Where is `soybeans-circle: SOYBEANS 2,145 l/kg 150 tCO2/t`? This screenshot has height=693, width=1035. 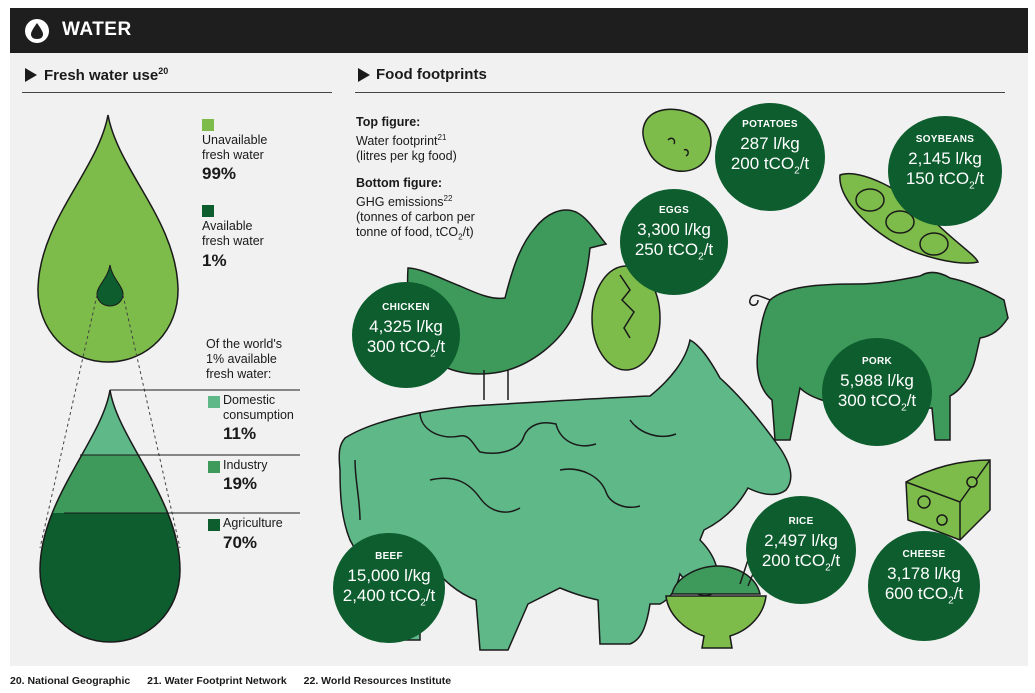
soybeans-circle: SOYBEANS 2,145 l/kg 150 tCO2/t is located at coordinates (945, 171).